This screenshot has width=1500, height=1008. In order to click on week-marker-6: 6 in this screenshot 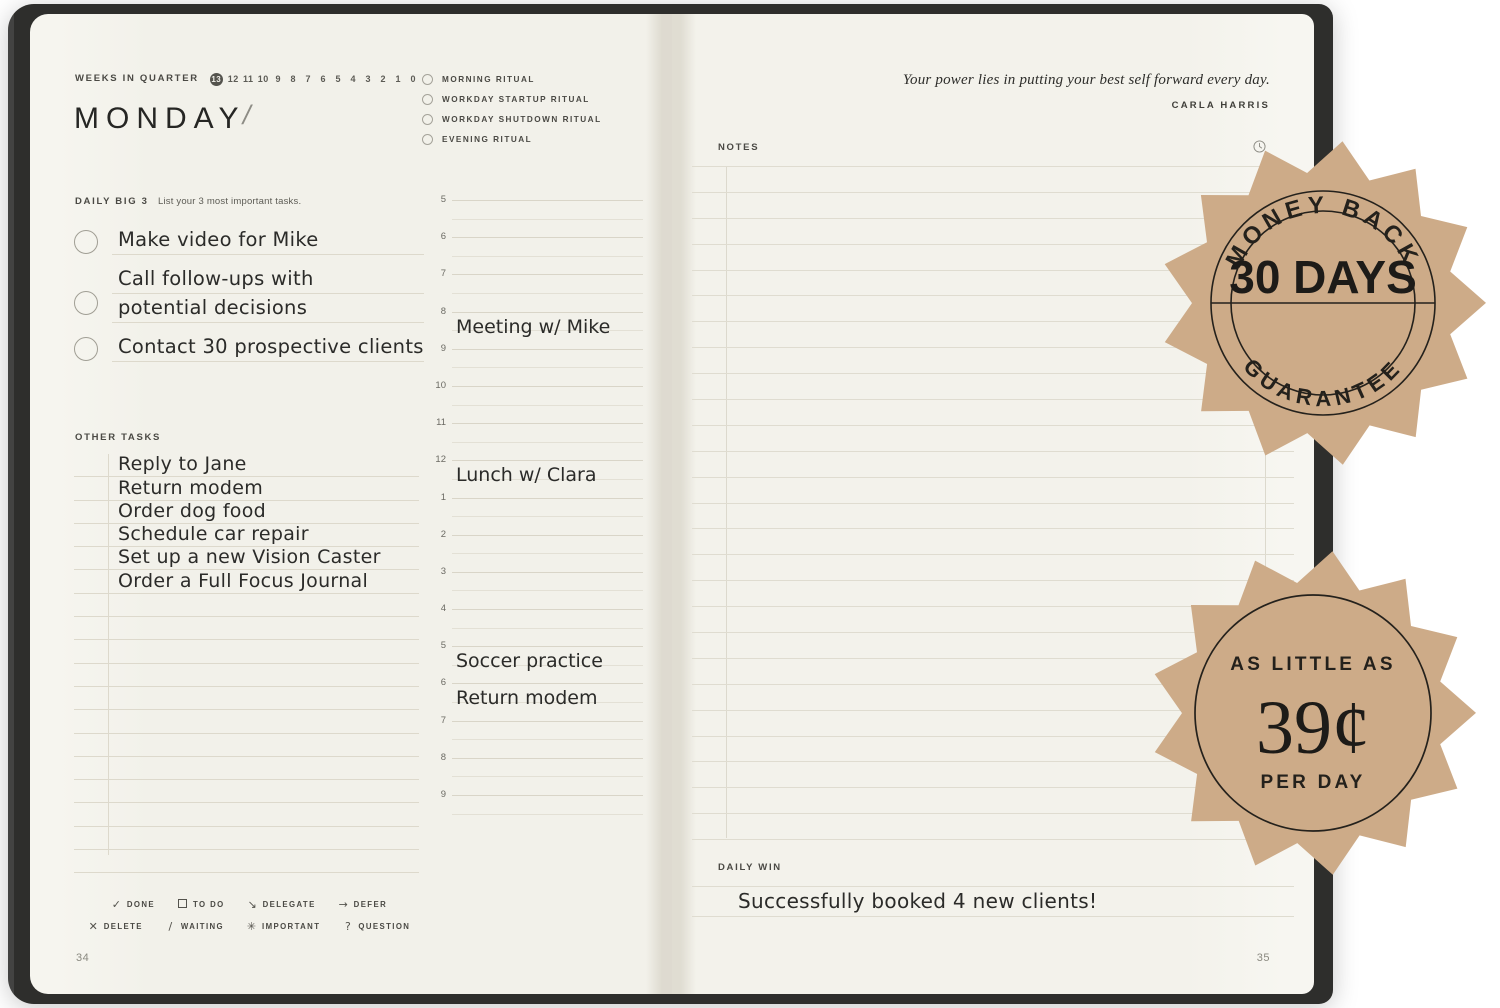, I will do `click(323, 79)`.